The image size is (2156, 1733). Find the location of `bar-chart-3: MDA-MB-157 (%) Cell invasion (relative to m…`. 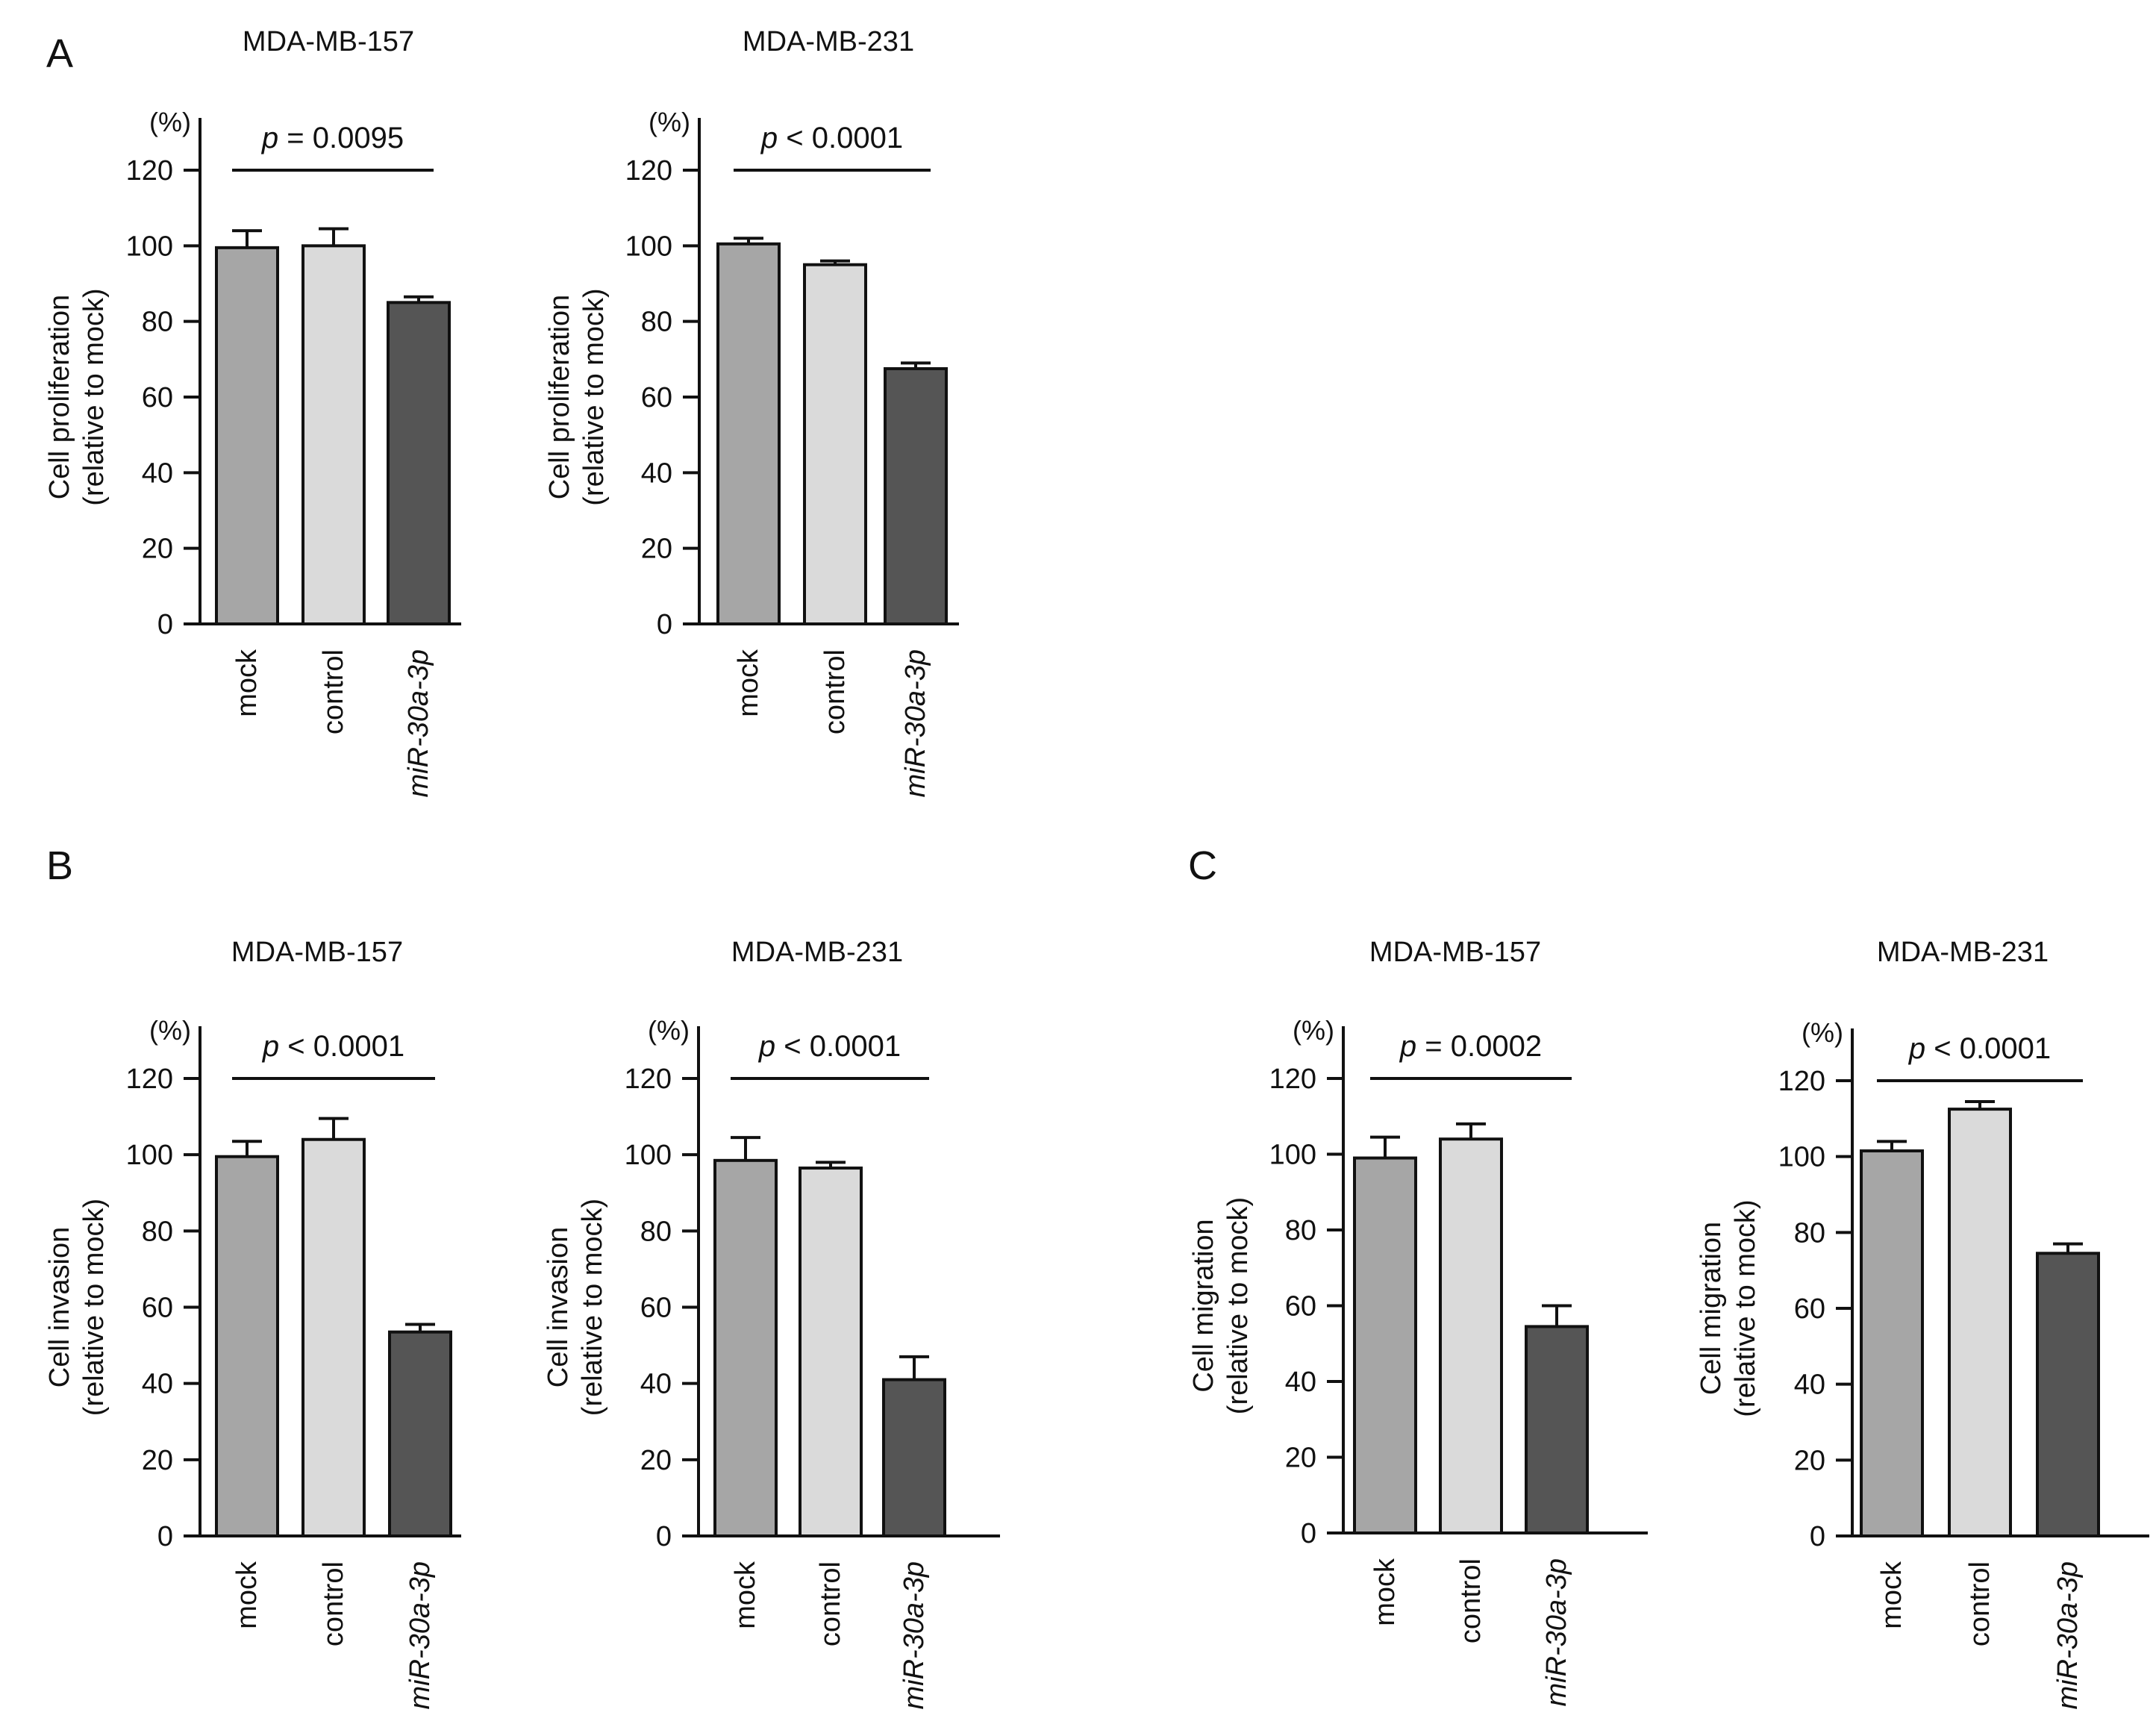

bar-chart-3: MDA-MB-157 (%) Cell invasion (relative to m… is located at coordinates (252, 1323).